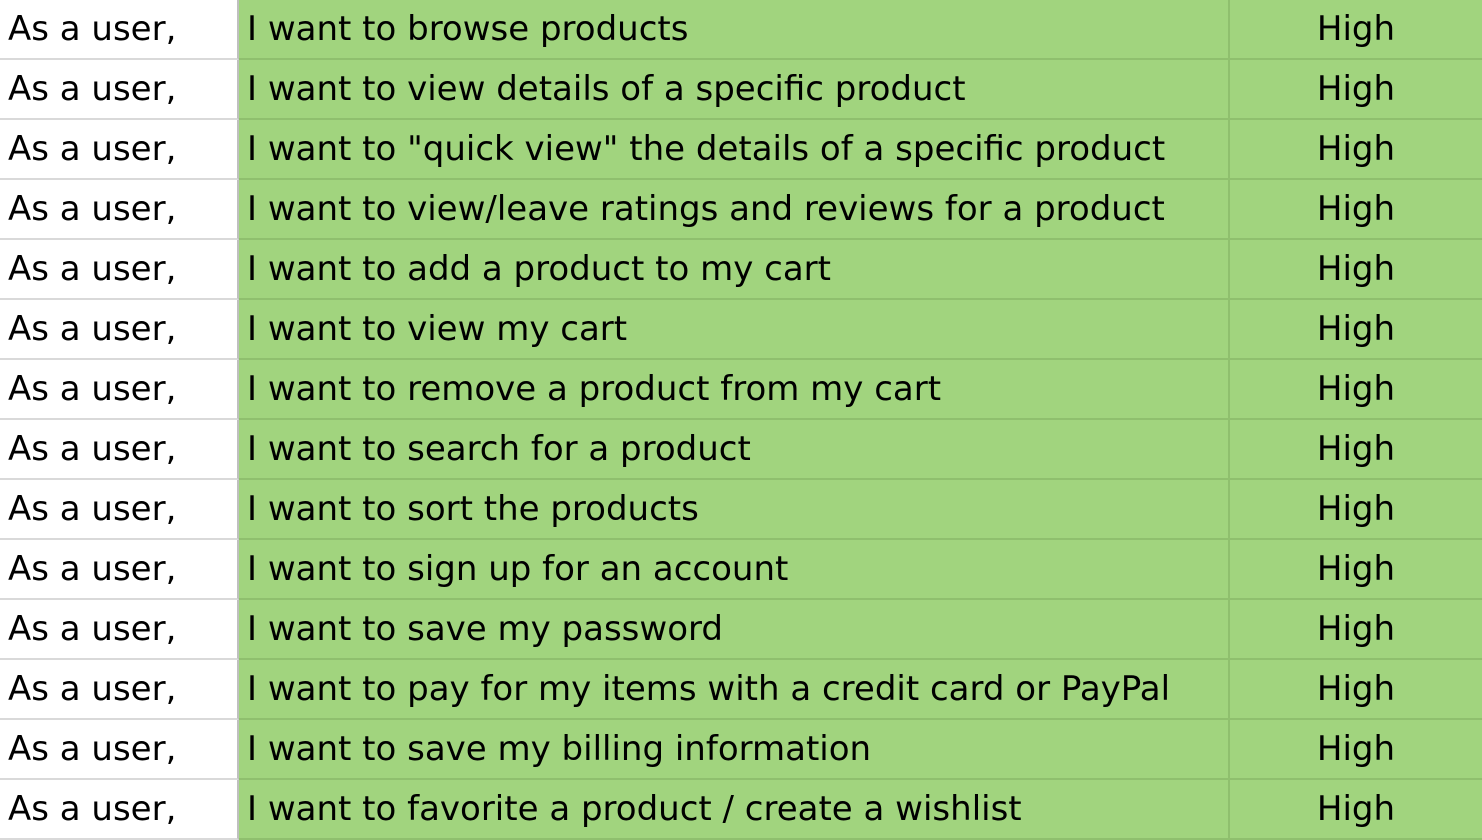 Image resolution: width=1482 pixels, height=840 pixels. What do you see at coordinates (734, 270) in the screenshot?
I see `user-story-cell: I want to add a product to my cart` at bounding box center [734, 270].